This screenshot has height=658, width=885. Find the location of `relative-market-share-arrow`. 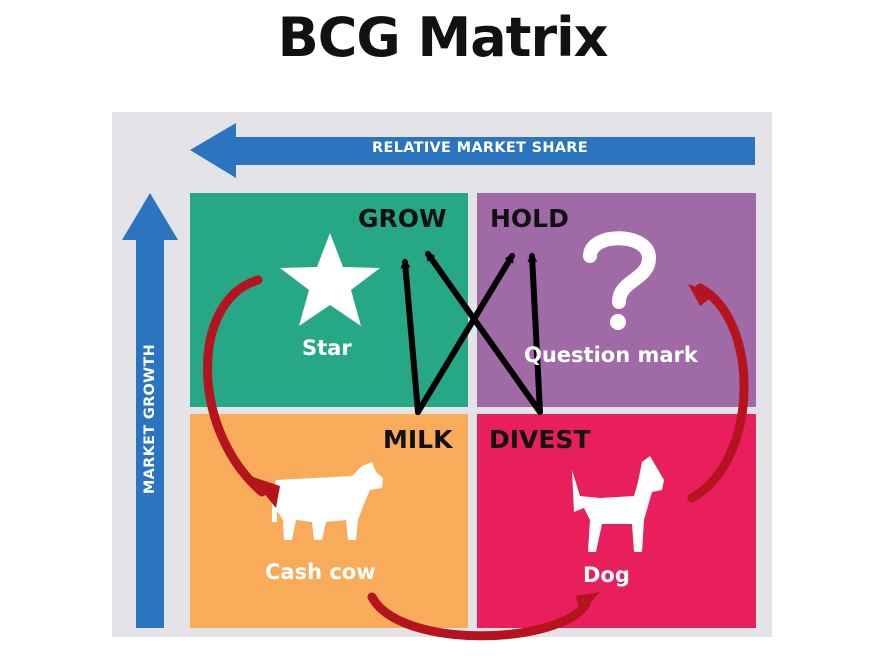

relative-market-share-arrow is located at coordinates (472, 150).